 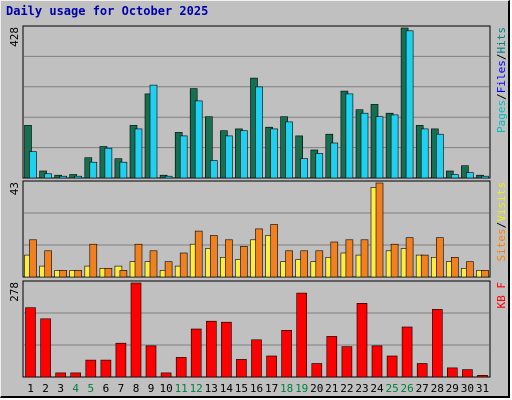 I want to click on x-tick-label: 25, so click(x=391, y=388).